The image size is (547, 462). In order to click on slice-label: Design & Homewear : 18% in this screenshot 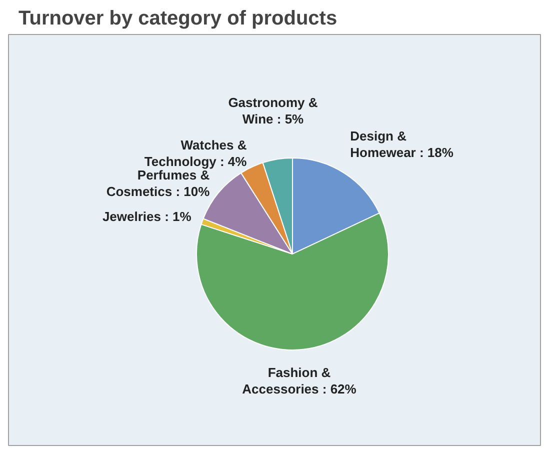, I will do `click(402, 144)`.